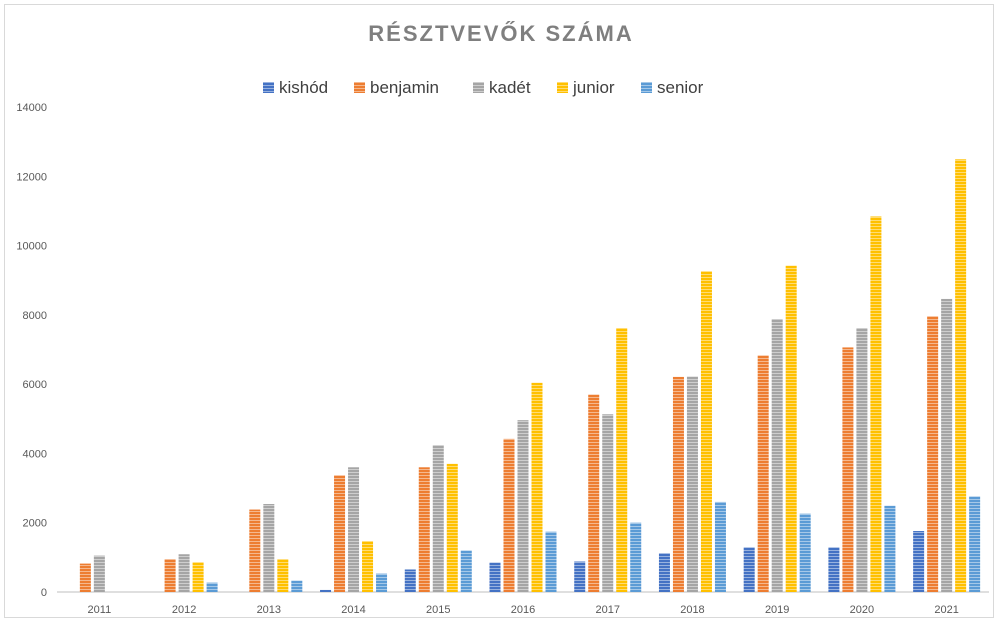 The width and height of the screenshot is (1000, 624). Describe the element at coordinates (303, 87) in the screenshot. I see `legend-label-kishód: kishód` at that location.